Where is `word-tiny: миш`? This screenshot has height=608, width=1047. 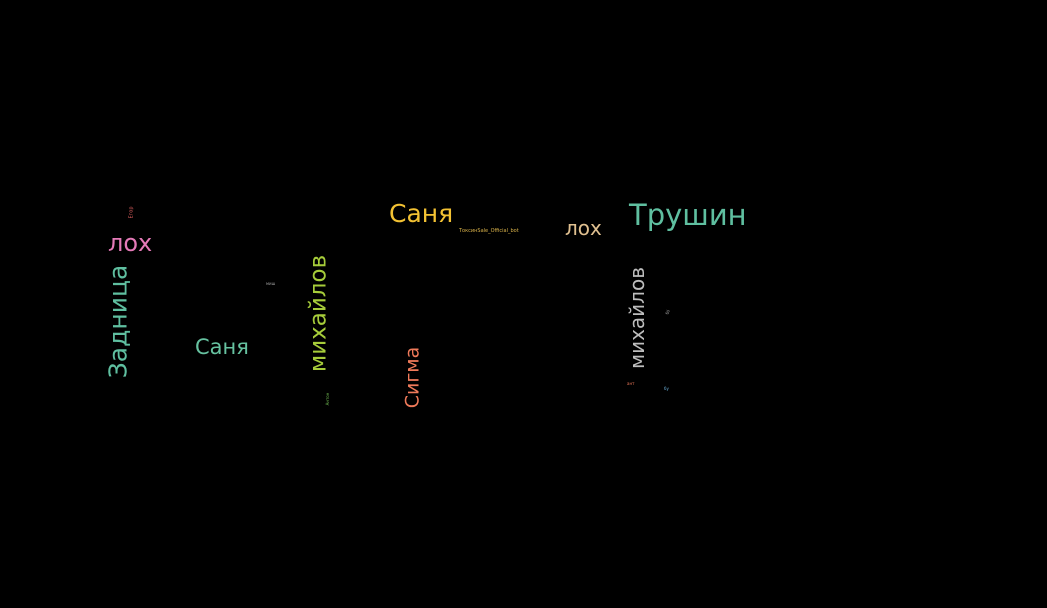 word-tiny: миш is located at coordinates (271, 283).